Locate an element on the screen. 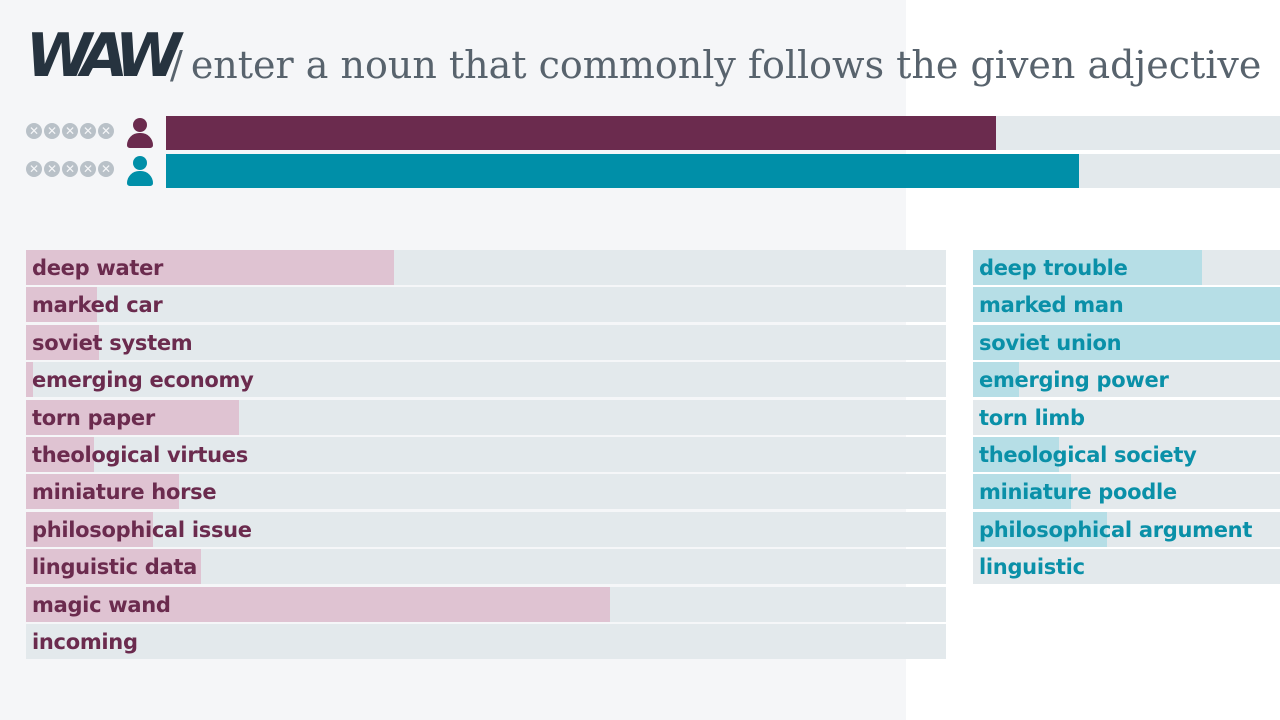 The image size is (1280, 720). answer-text: torn paper is located at coordinates (93, 417).